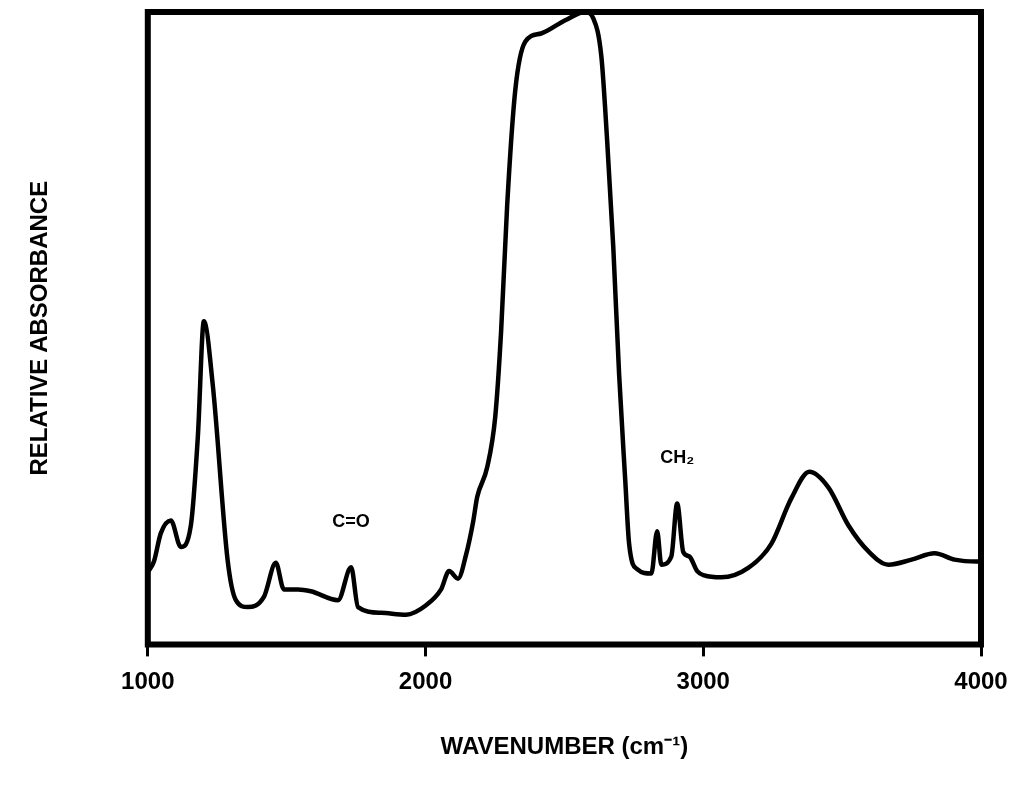  I want to click on x-tick-label: 2000, so click(425, 681).